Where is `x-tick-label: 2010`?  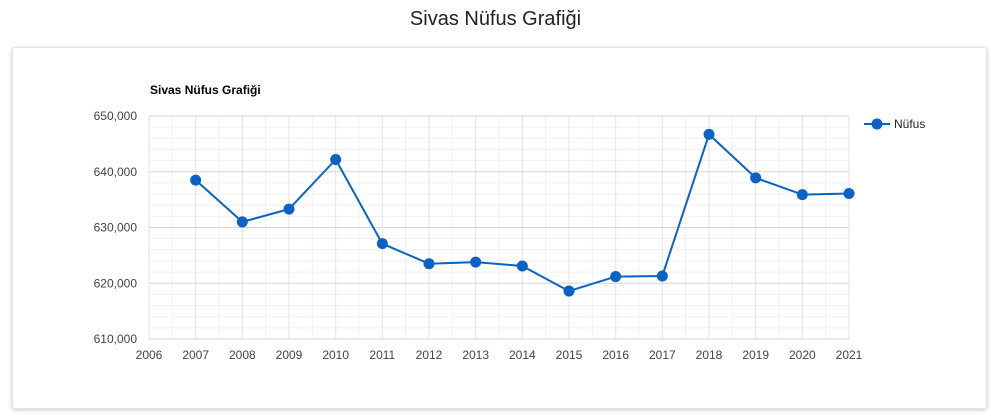
x-tick-label: 2010 is located at coordinates (335, 355).